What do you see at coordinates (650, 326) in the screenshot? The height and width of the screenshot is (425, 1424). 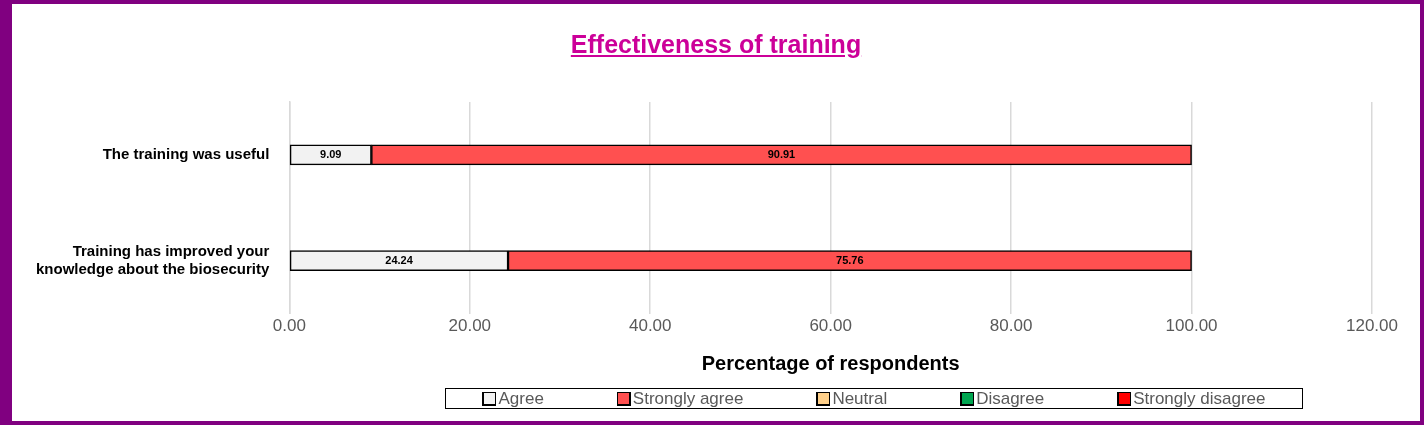 I see `x-tick-label: 40.00` at bounding box center [650, 326].